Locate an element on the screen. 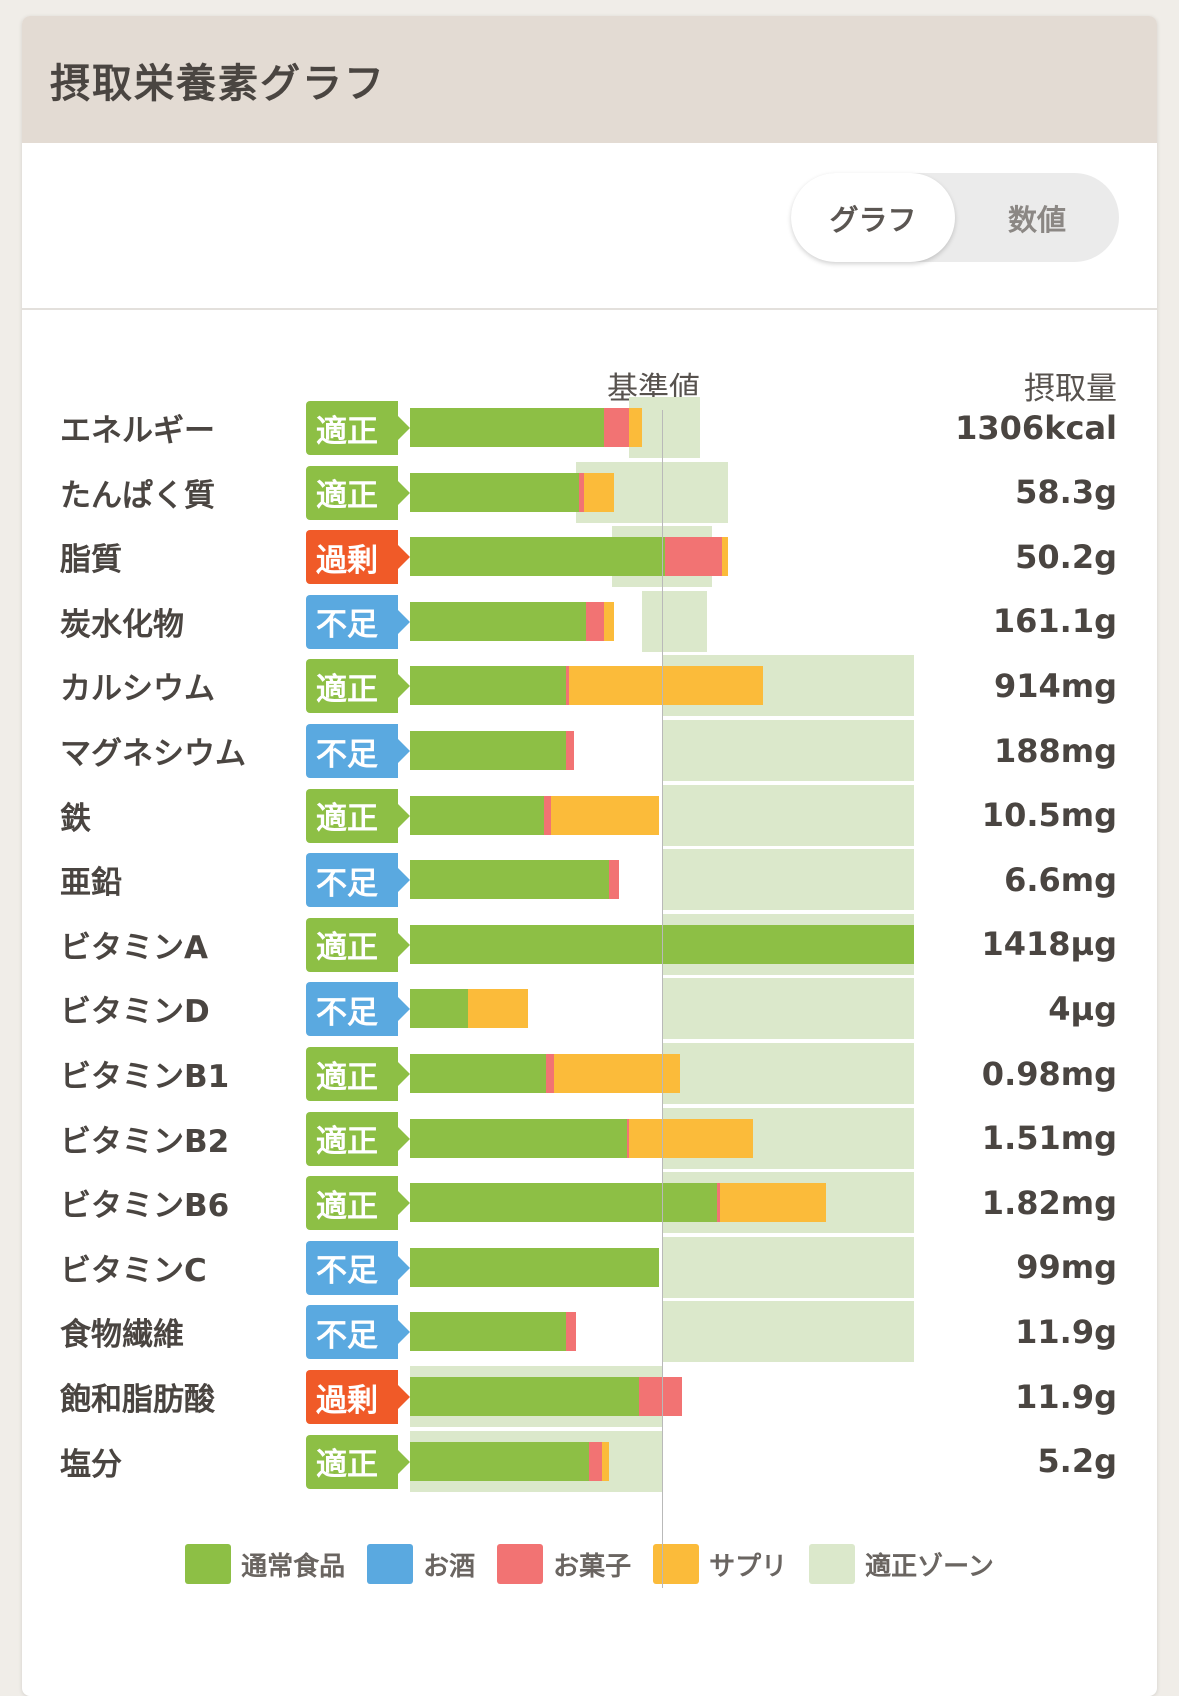  legend-item: 適正ゾーン is located at coordinates (901, 1564).